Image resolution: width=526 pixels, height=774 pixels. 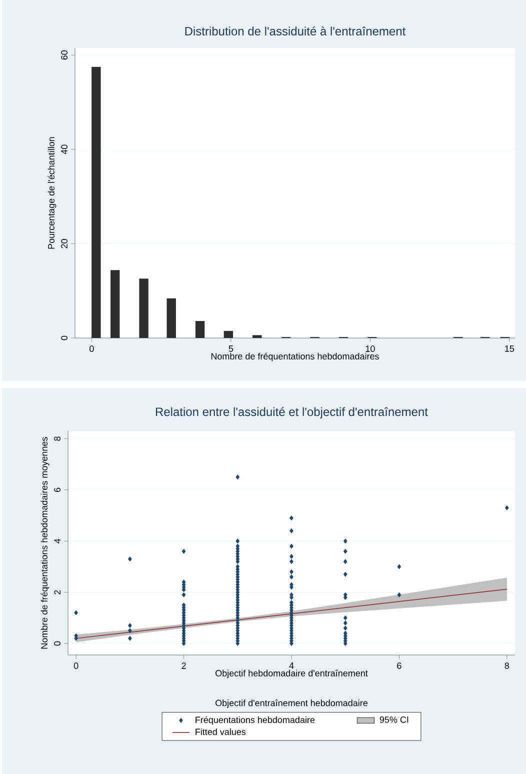 I want to click on x-tick-label: 4, so click(x=291, y=665).